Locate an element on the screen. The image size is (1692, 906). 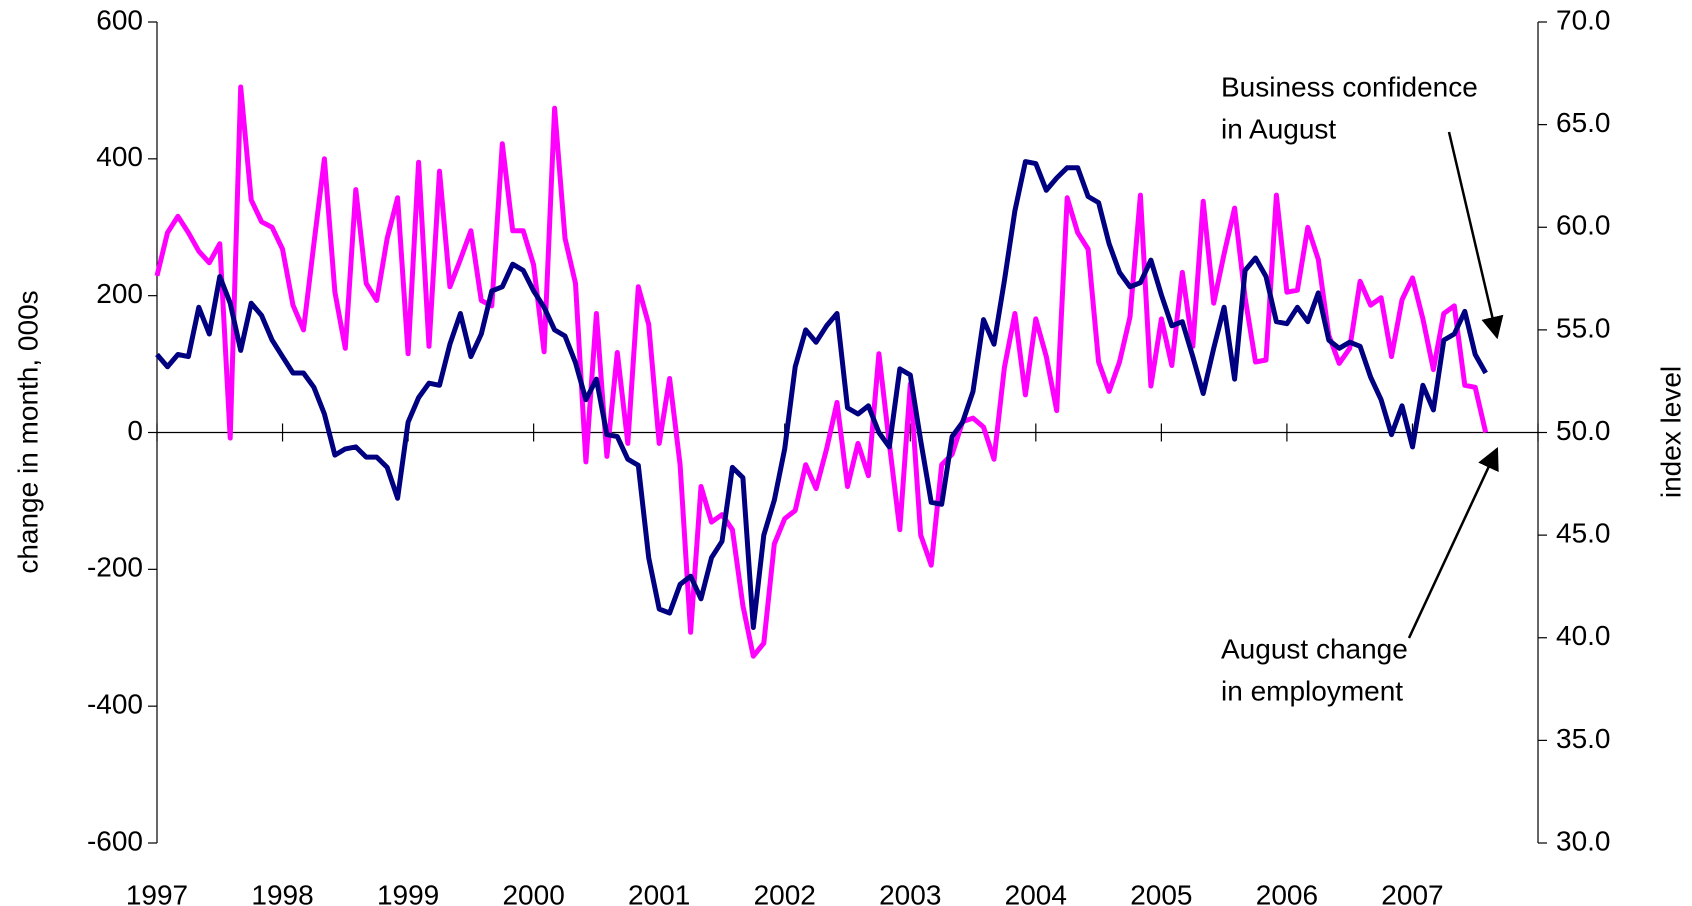
annotation: in employment is located at coordinates (1312, 690).